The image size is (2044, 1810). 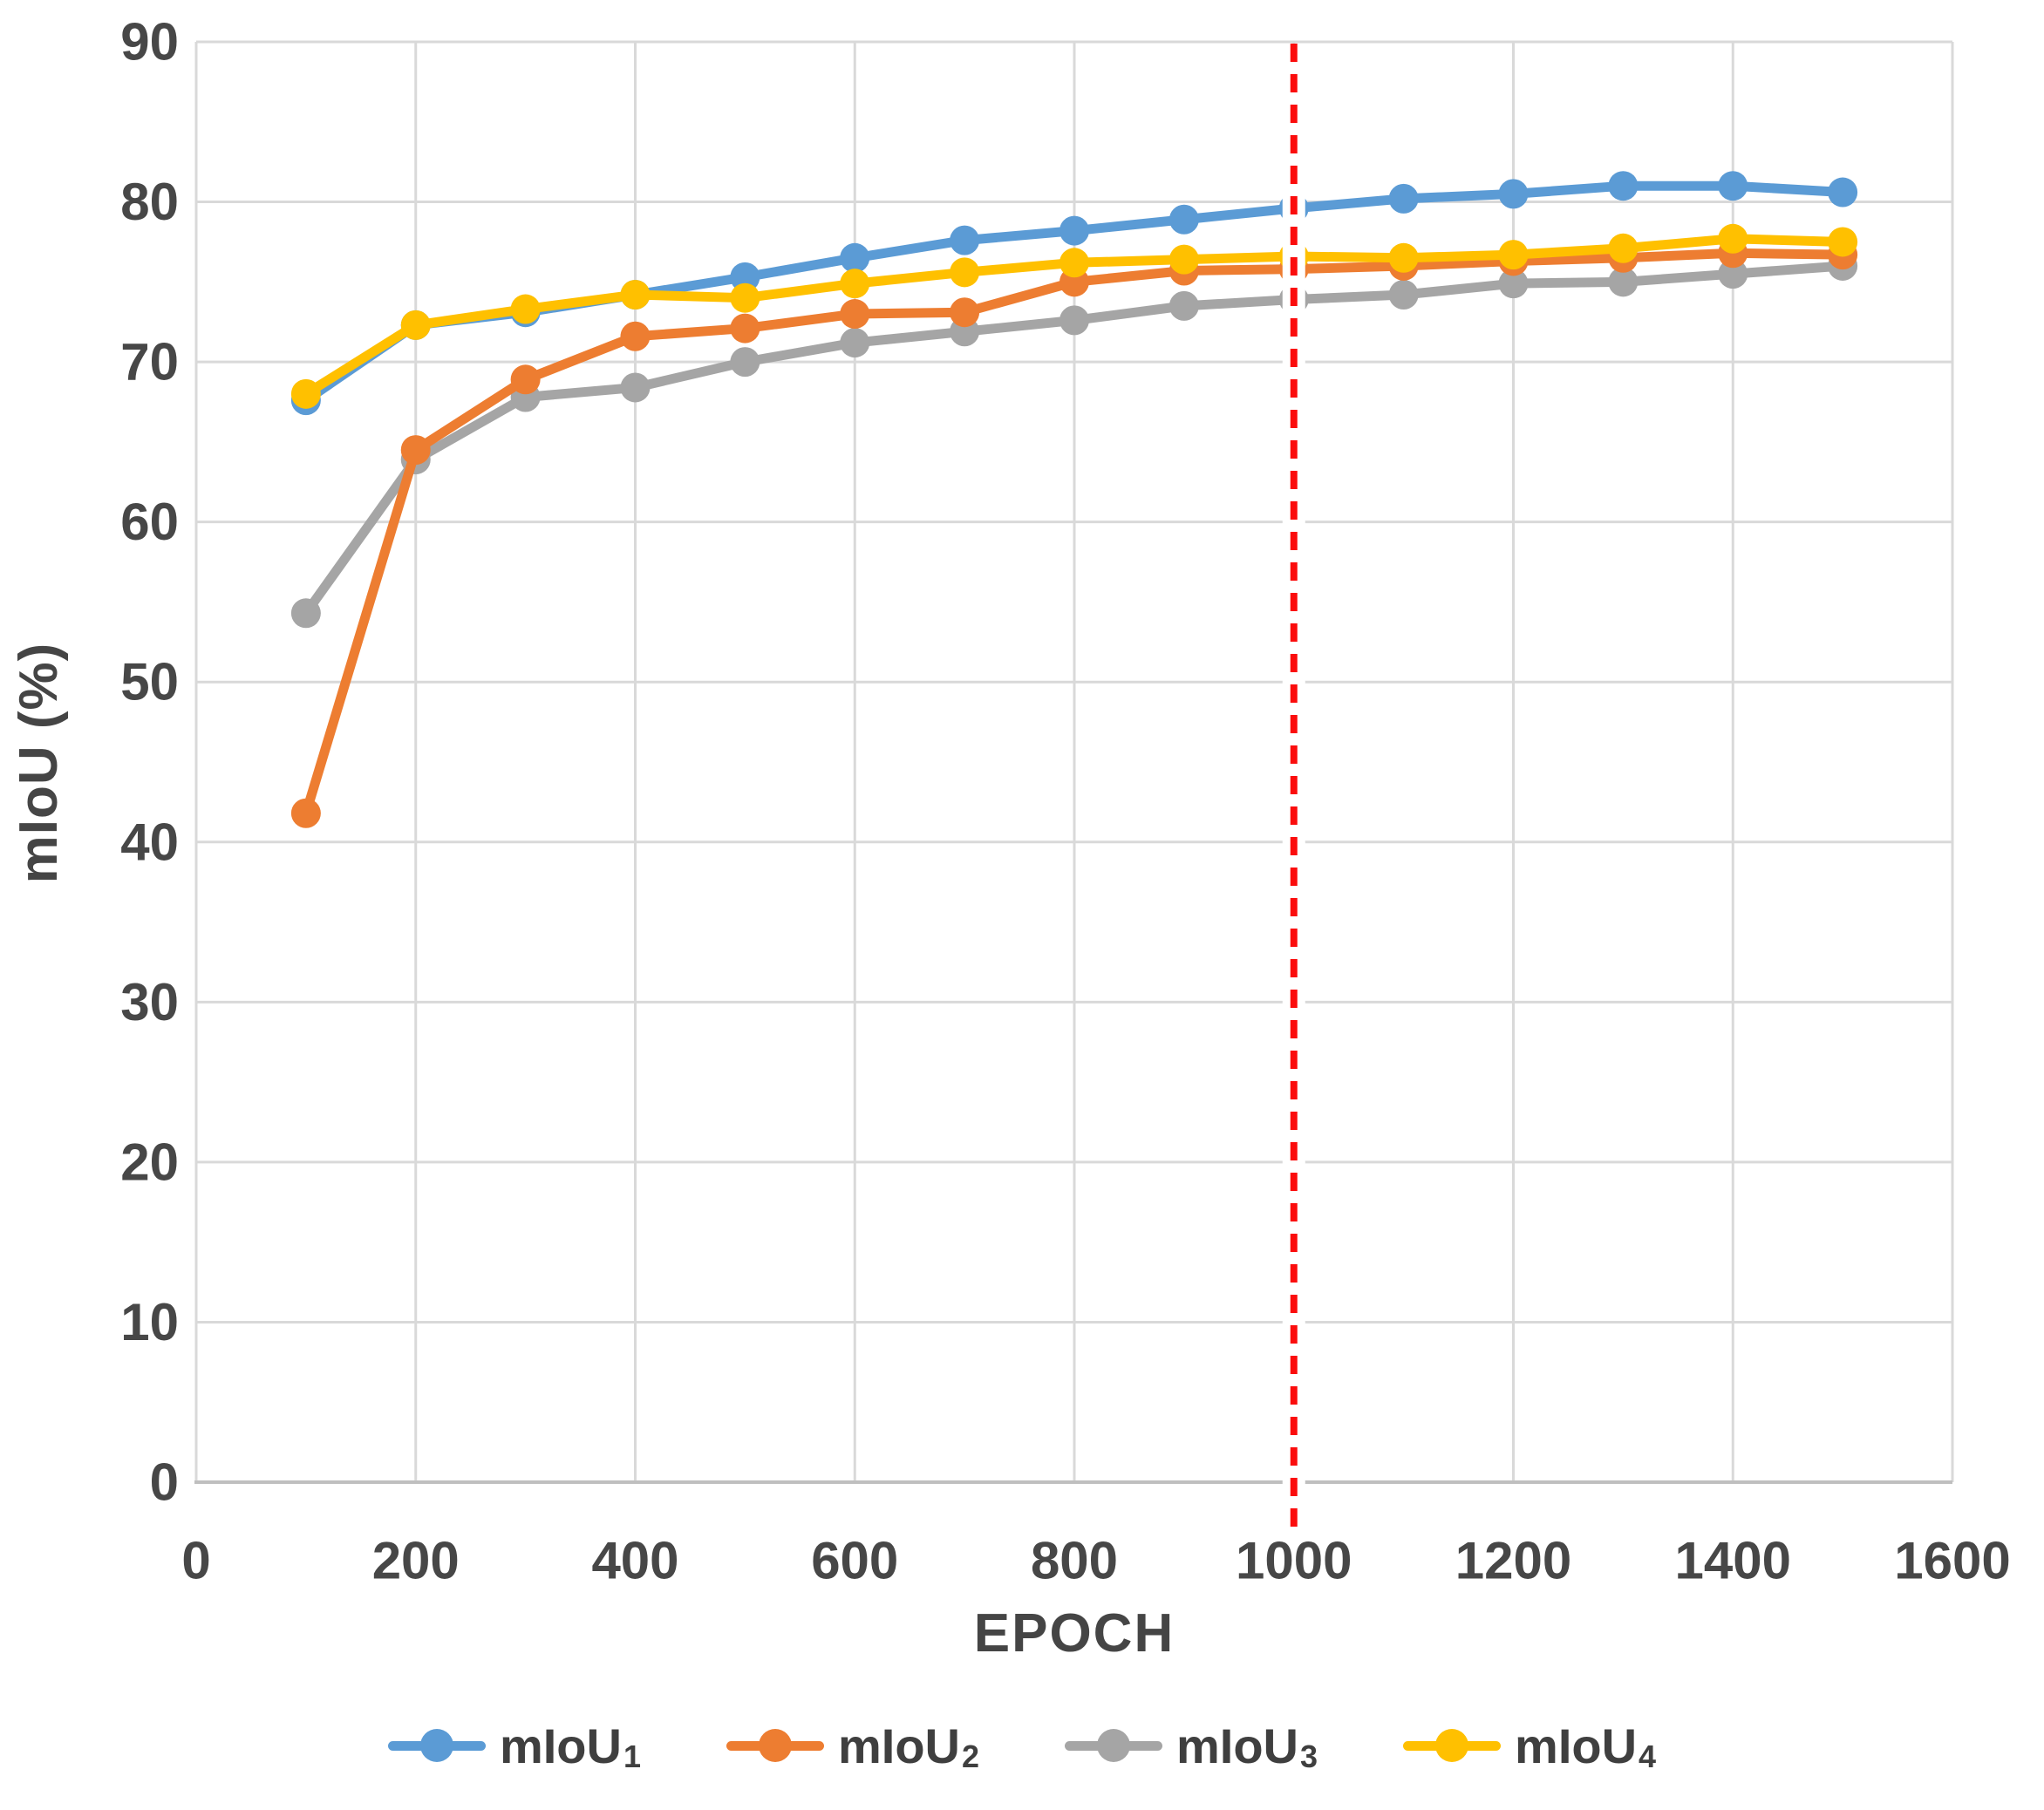 I want to click on y-tick-label-50: 50, so click(x=149, y=682).